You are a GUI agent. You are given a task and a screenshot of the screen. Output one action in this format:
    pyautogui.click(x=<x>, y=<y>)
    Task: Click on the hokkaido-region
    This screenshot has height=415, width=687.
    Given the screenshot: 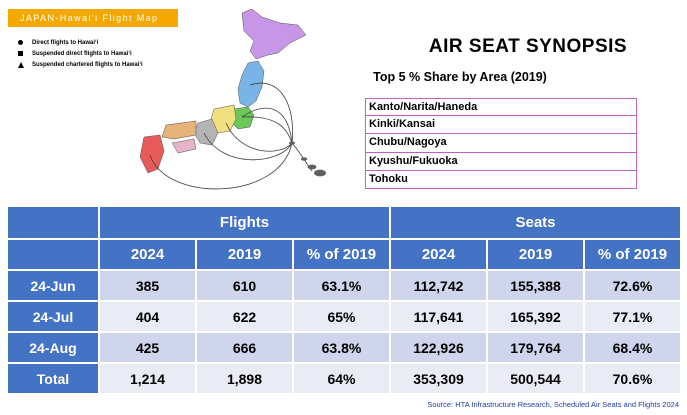 What is the action you would take?
    pyautogui.click(x=274, y=34)
    